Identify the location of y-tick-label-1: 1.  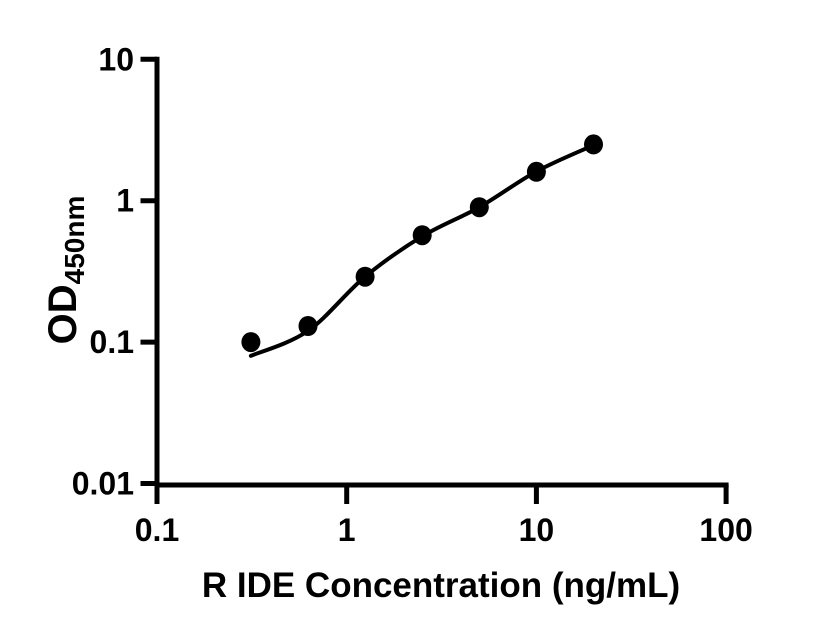
(125, 201).